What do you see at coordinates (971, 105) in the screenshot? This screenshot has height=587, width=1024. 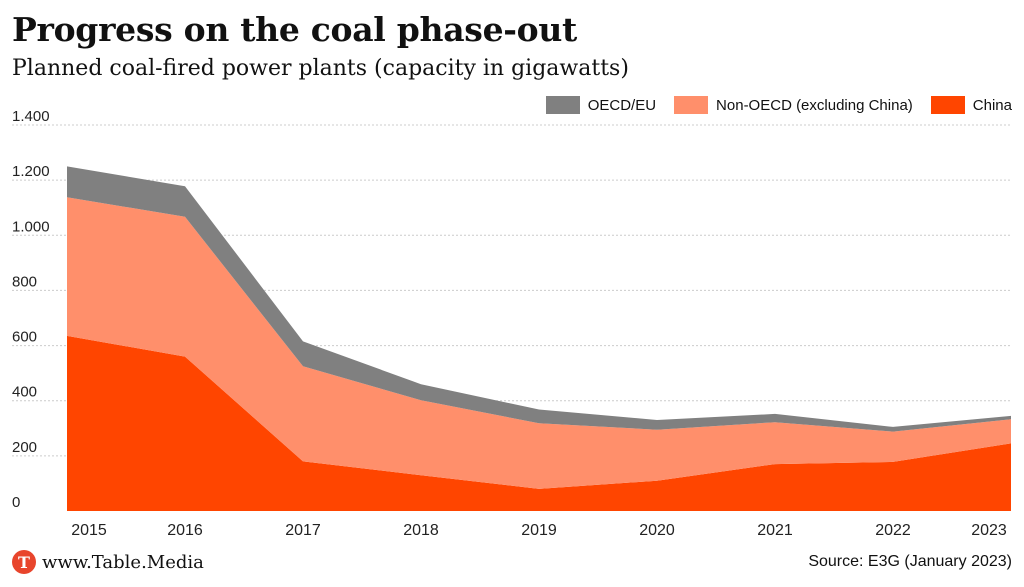 I see `legend-item-china: China` at bounding box center [971, 105].